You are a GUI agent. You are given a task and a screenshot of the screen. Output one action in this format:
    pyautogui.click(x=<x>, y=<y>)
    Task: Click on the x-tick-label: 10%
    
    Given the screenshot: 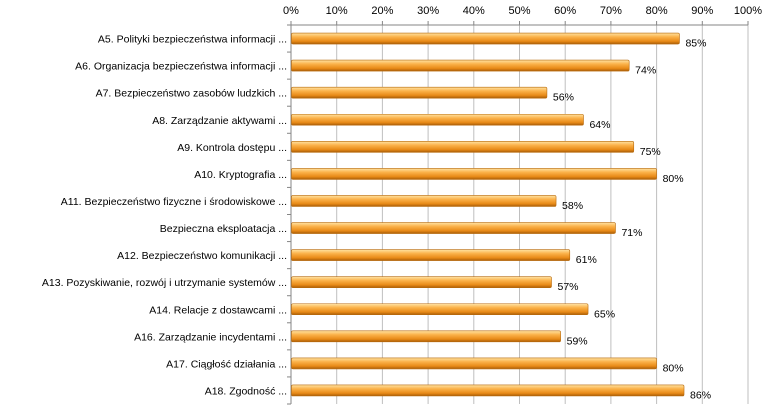 What is the action you would take?
    pyautogui.click(x=337, y=11)
    